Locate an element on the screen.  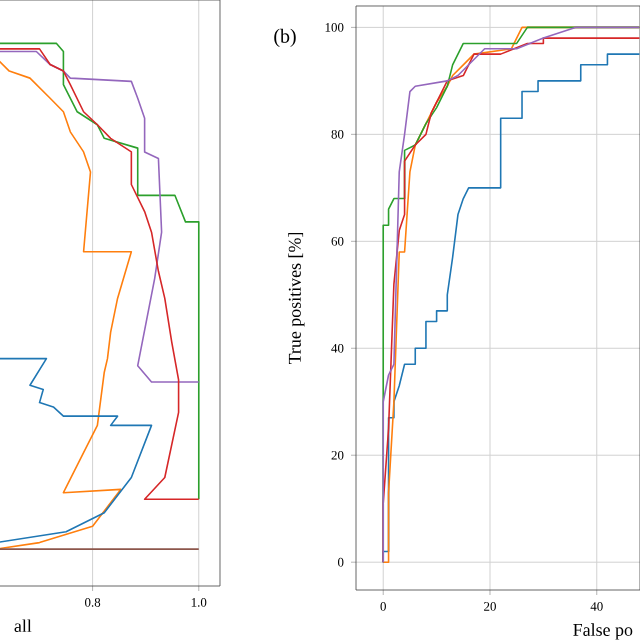
text: (b) is located at coordinates (285, 37).